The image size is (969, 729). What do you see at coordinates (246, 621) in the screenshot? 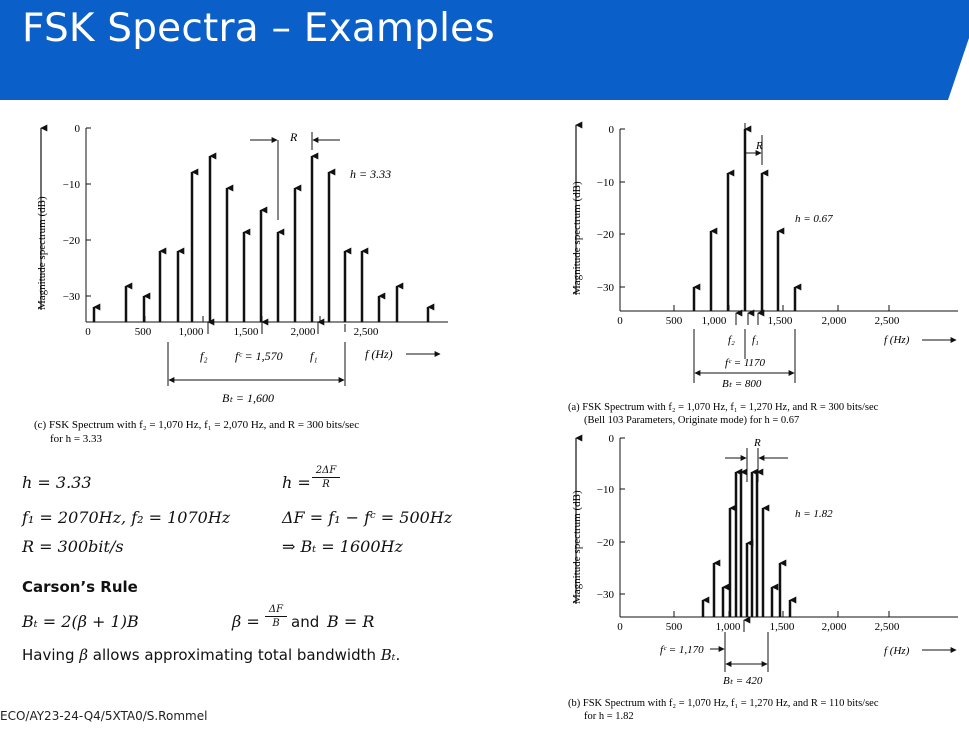
I see `beta-formula-lhs: β =` at bounding box center [246, 621].